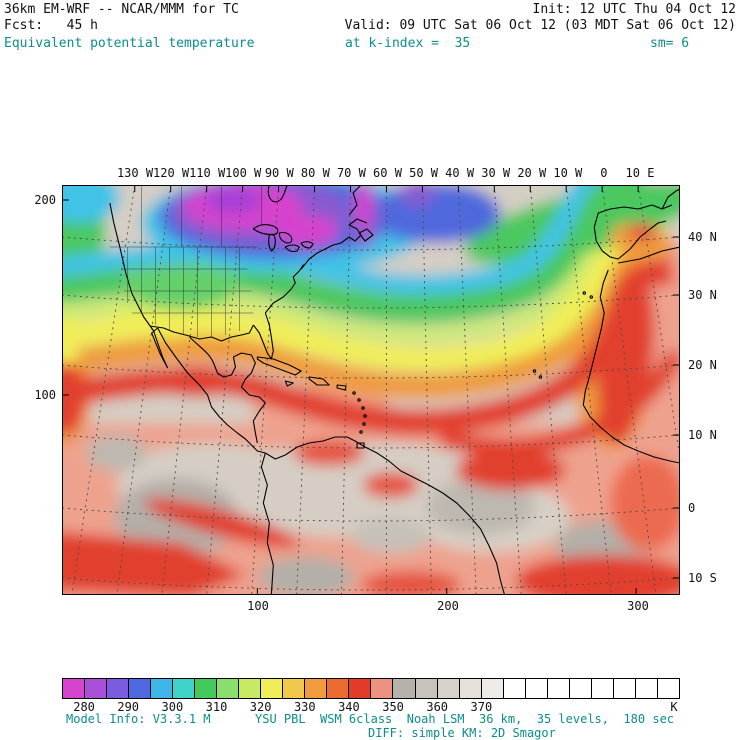  What do you see at coordinates (604, 173) in the screenshot?
I see `lon-tick-label: 0` at bounding box center [604, 173].